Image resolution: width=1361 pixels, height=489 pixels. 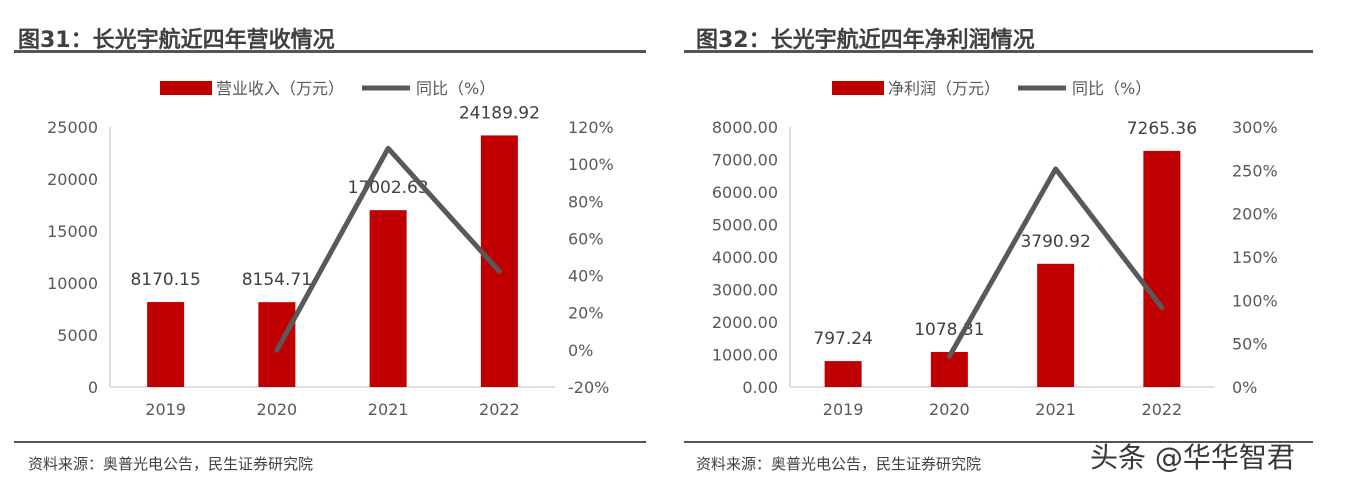 What do you see at coordinates (1055, 242) in the screenshot?
I see `bar-data-label: 3790.92` at bounding box center [1055, 242].